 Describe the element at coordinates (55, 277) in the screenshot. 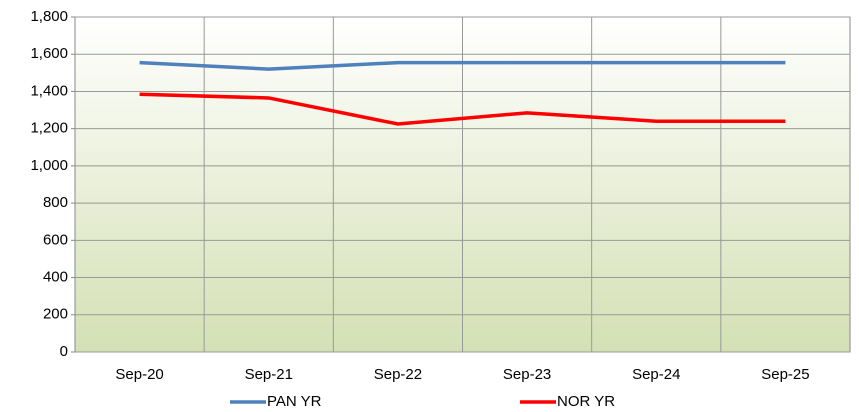

I see `y-tick-label: 400` at that location.